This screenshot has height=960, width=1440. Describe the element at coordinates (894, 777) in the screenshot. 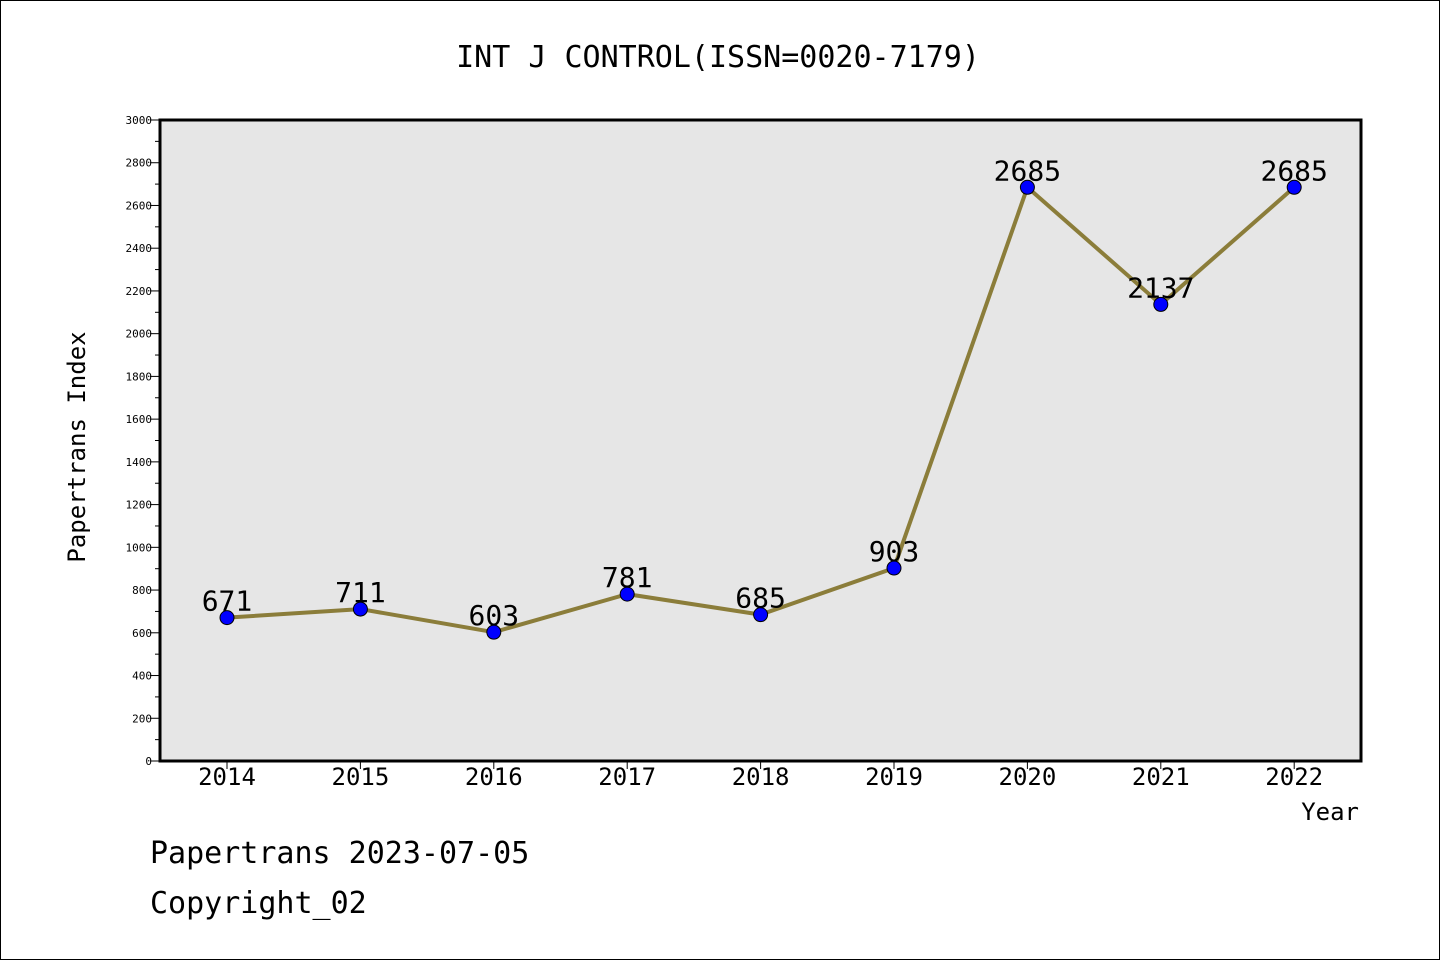

I see `x-tick-label: 2019` at that location.